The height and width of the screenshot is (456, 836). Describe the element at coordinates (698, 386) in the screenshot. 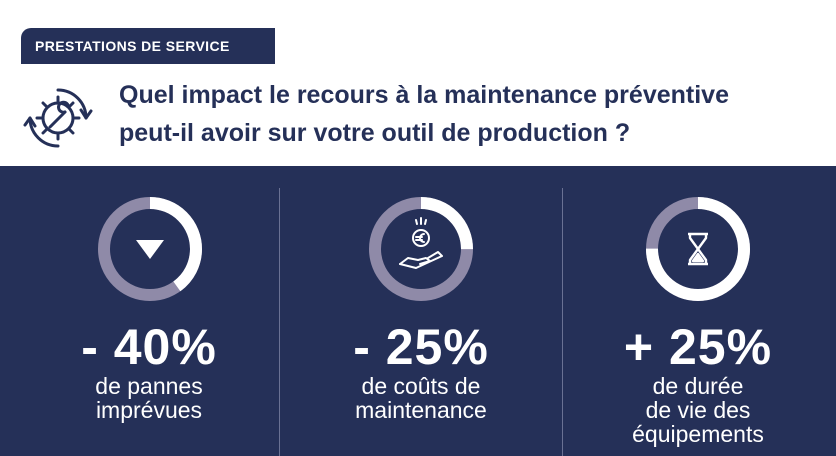

I see `desc-line: de durée` at that location.